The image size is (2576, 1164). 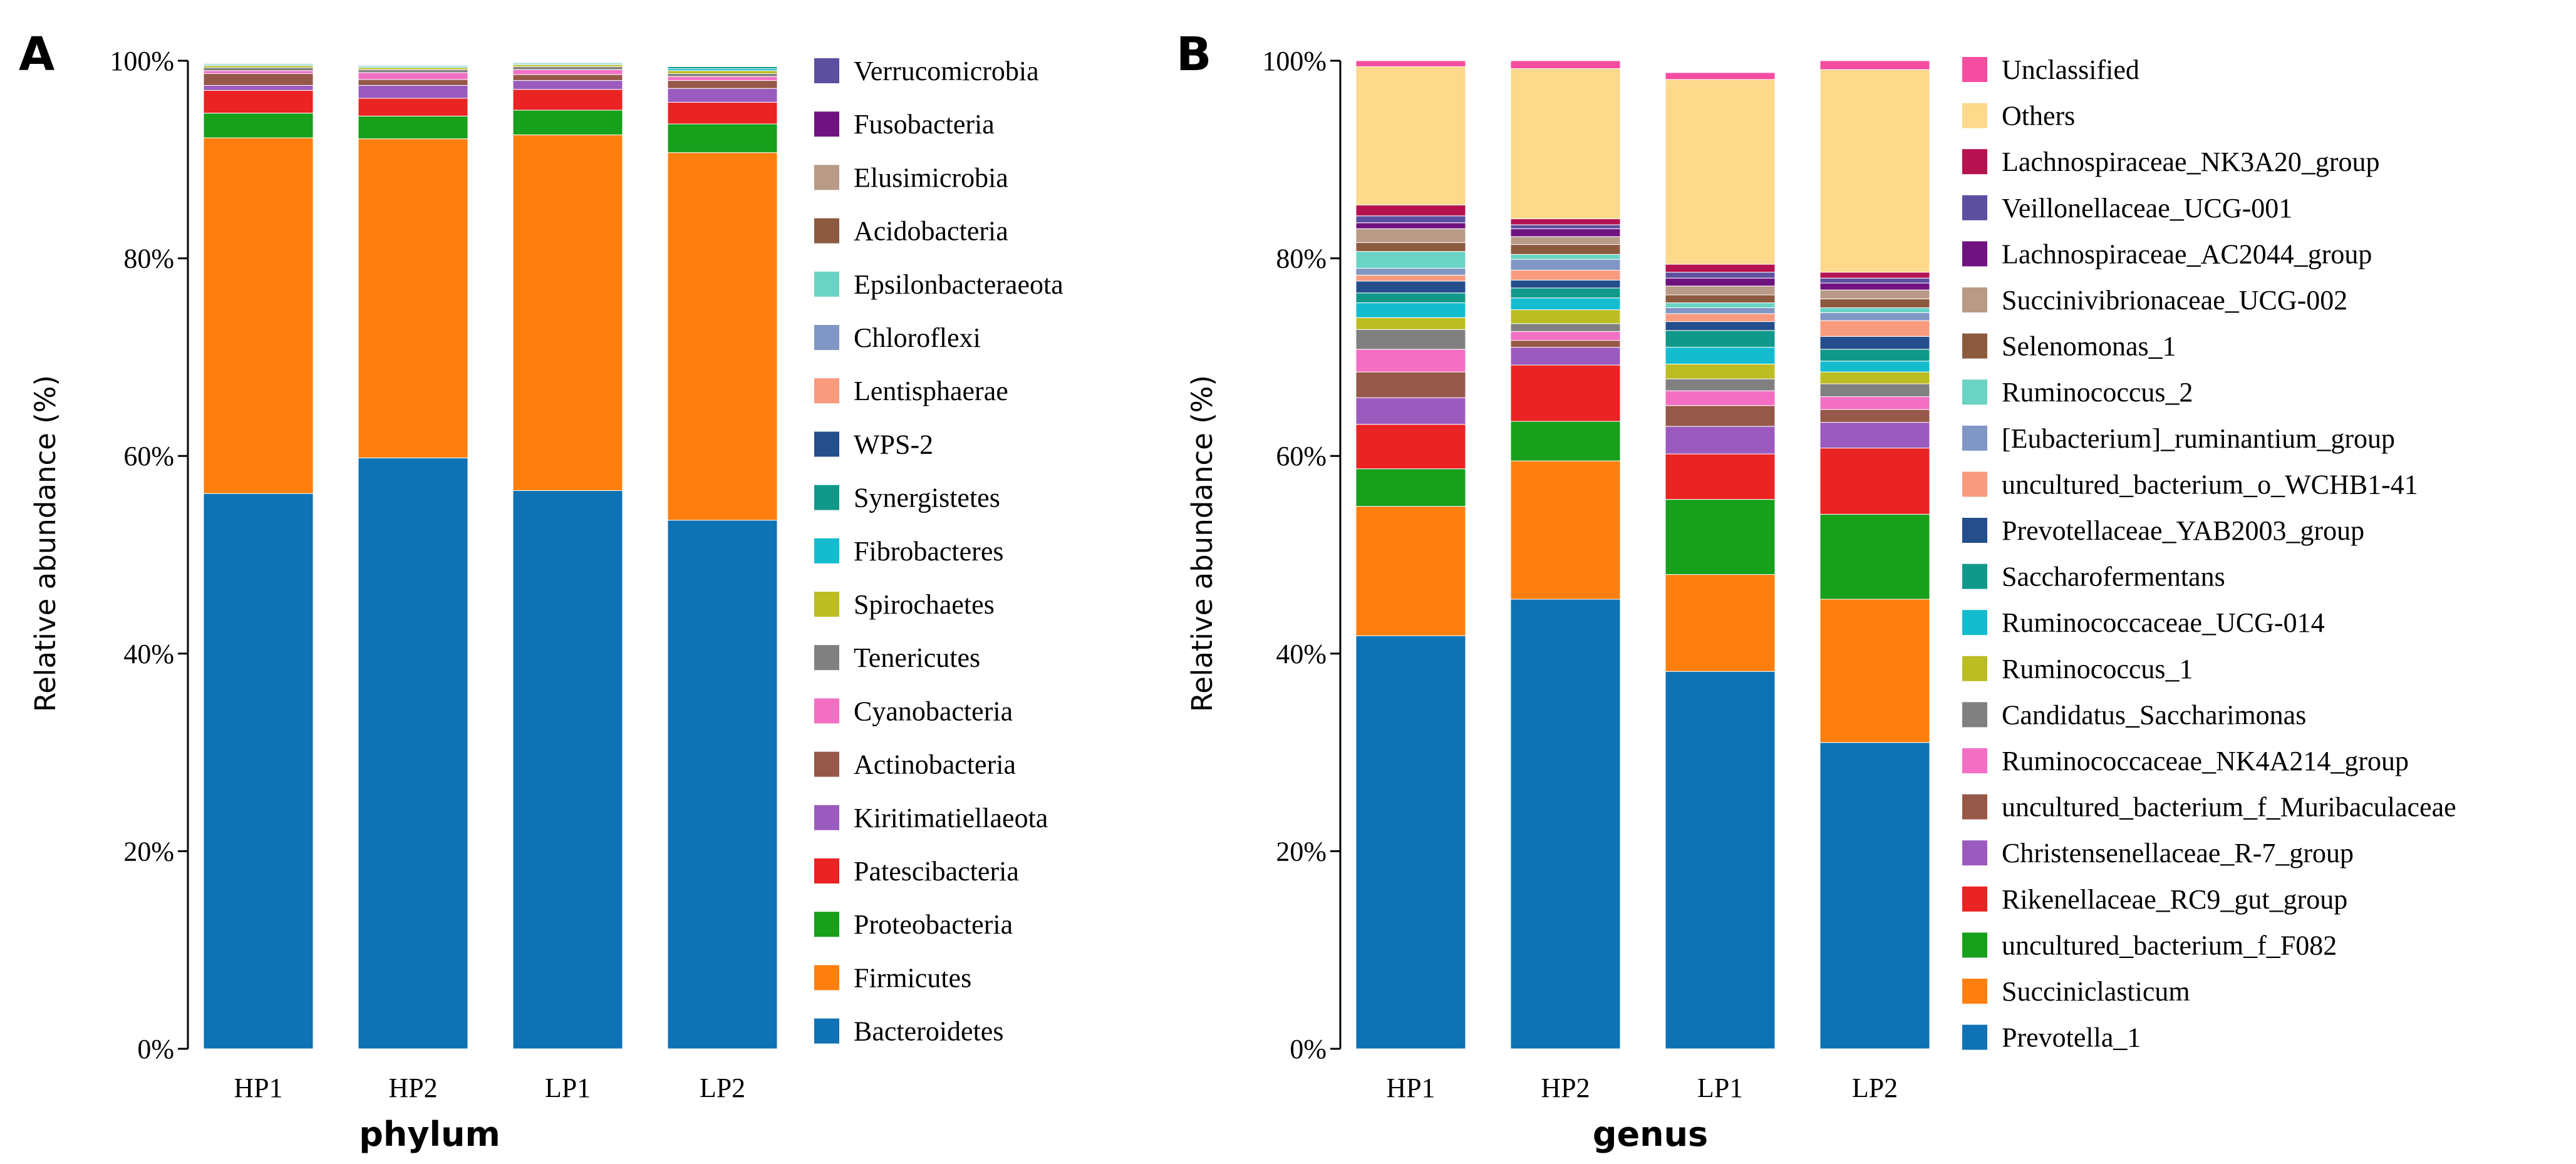 I want to click on legend-label: Fibrobacteres, so click(x=928, y=551).